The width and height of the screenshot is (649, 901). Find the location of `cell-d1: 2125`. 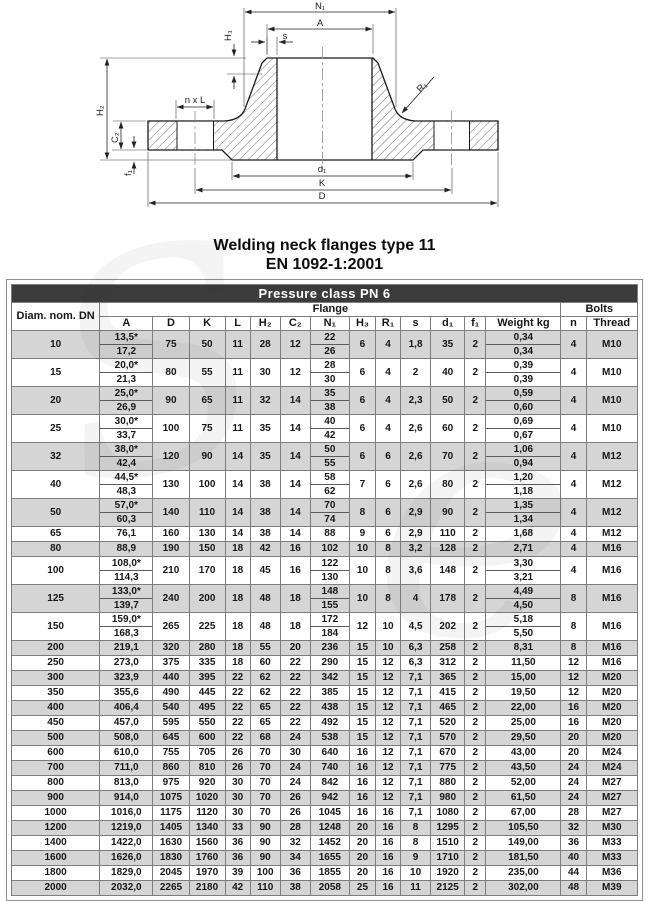

cell-d1: 2125 is located at coordinates (448, 888).